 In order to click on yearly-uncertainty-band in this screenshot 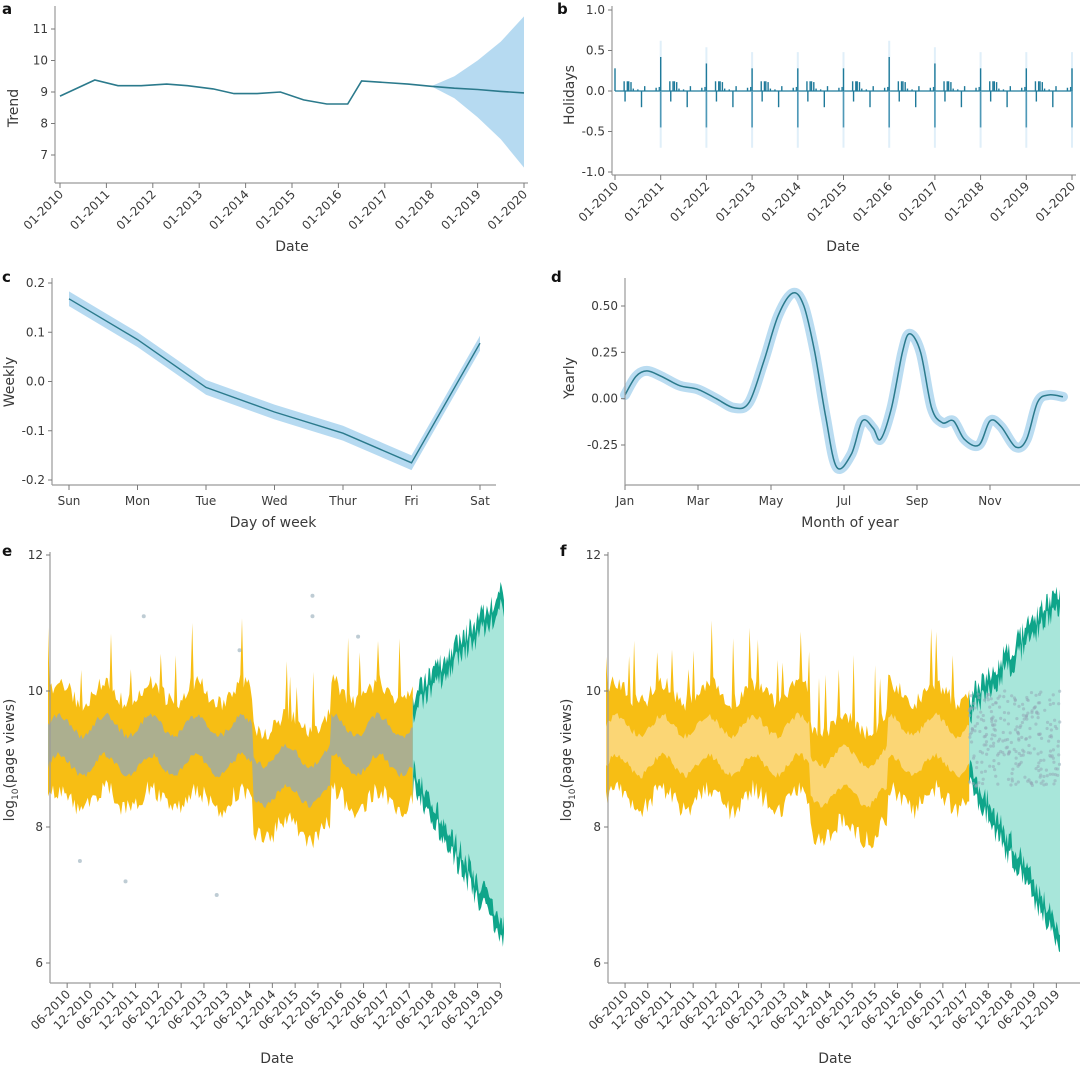, I will do `click(844, 380)`.